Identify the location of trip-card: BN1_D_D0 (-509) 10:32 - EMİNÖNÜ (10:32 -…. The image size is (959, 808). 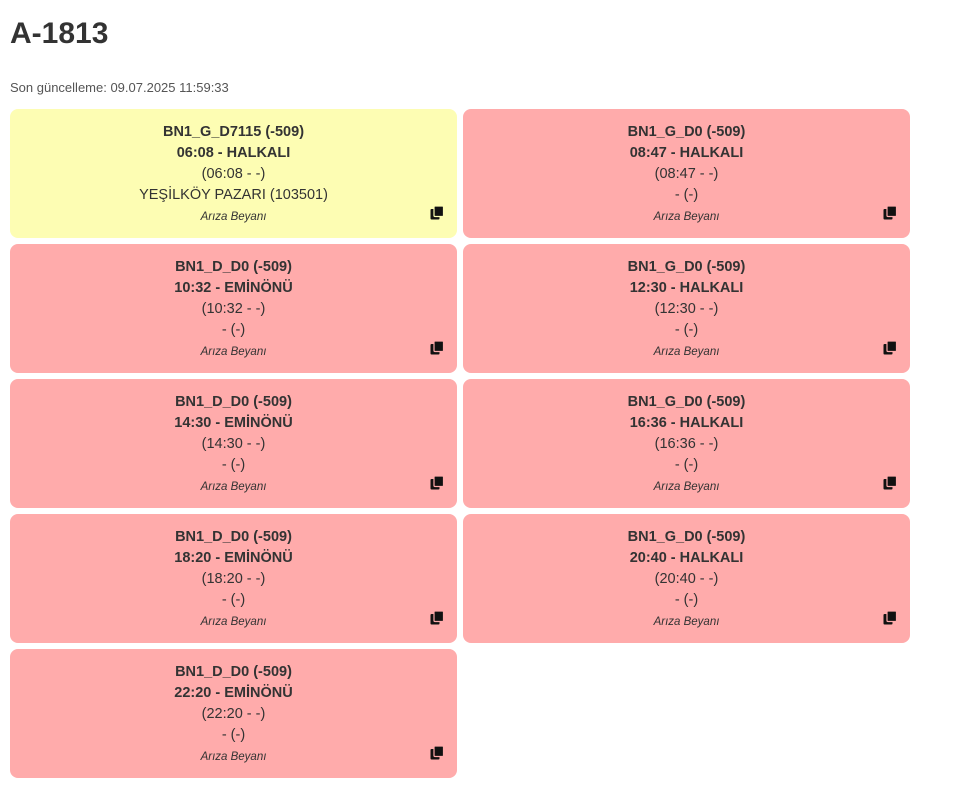
(233, 308).